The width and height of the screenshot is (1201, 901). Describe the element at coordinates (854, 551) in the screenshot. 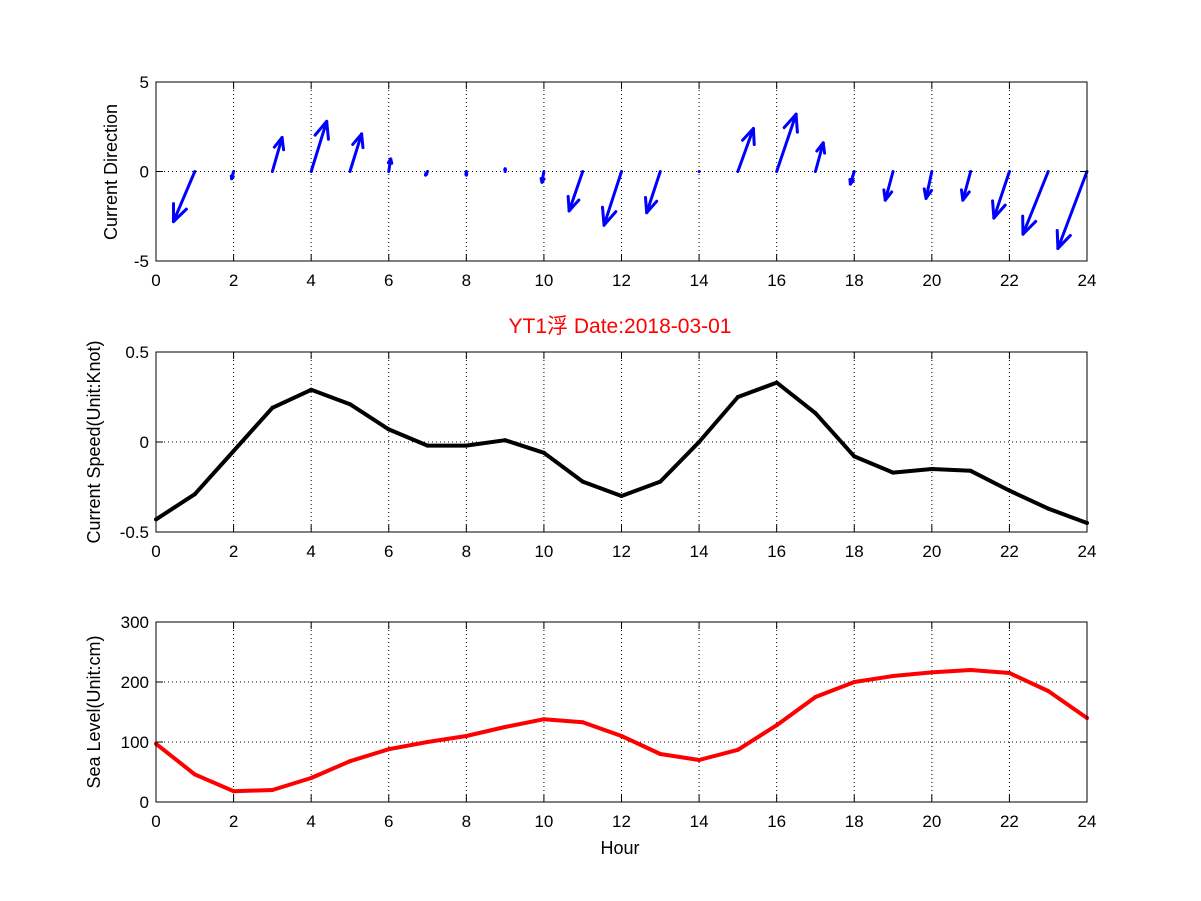

I see `speed-x-tick-label: 18` at that location.